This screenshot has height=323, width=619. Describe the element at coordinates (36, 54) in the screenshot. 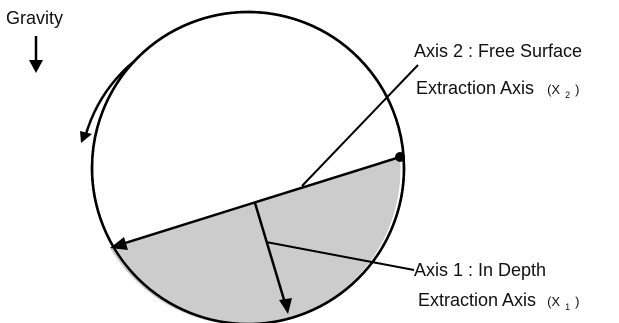

I see `gravity-arrow-icon` at that location.